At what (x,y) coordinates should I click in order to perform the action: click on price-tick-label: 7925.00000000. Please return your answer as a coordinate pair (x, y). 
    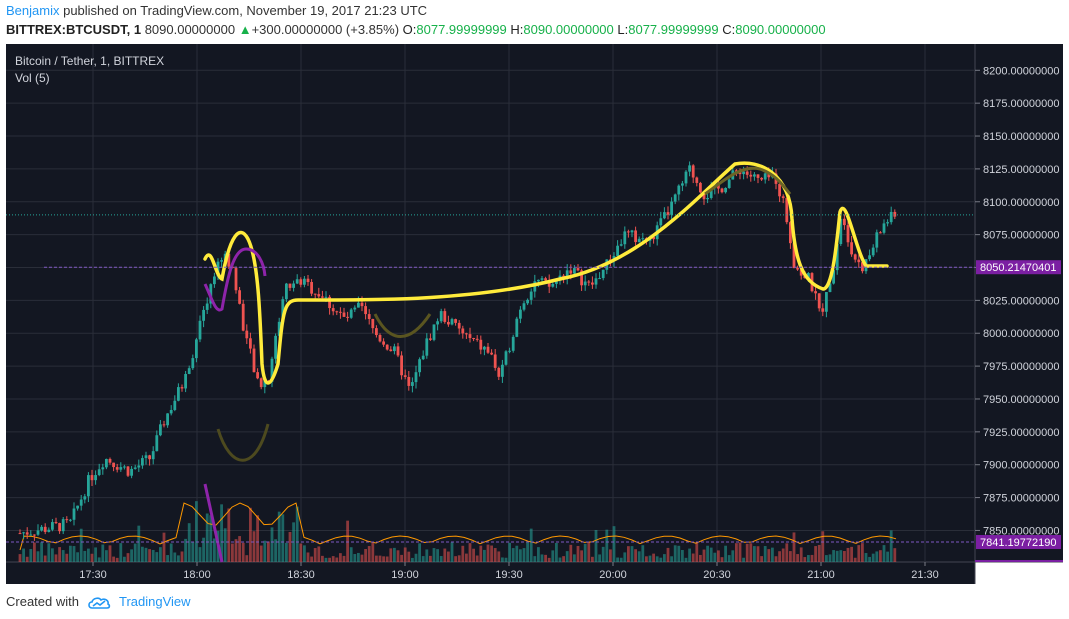
    Looking at the image, I should click on (1021, 433).